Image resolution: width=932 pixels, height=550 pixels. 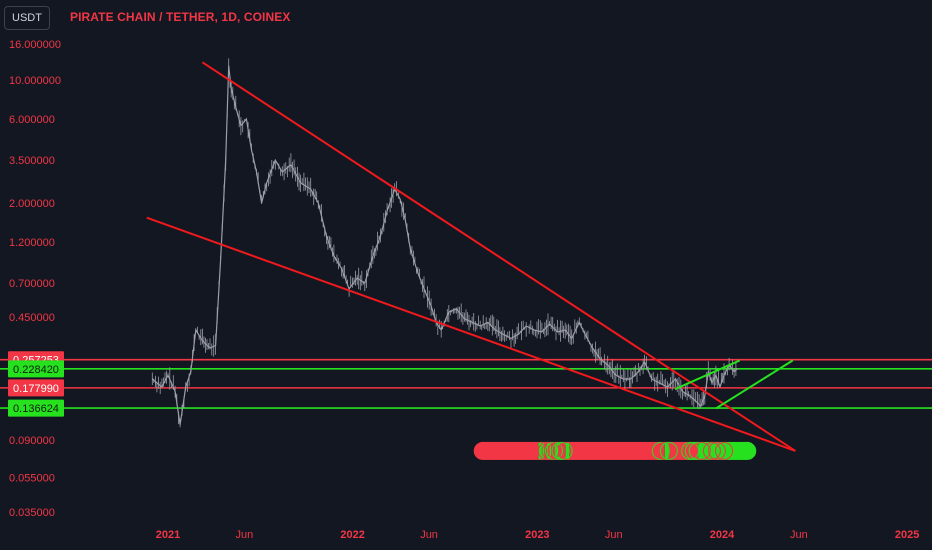 What do you see at coordinates (35, 45) in the screenshot?
I see `y-tick-label: 16.000000` at bounding box center [35, 45].